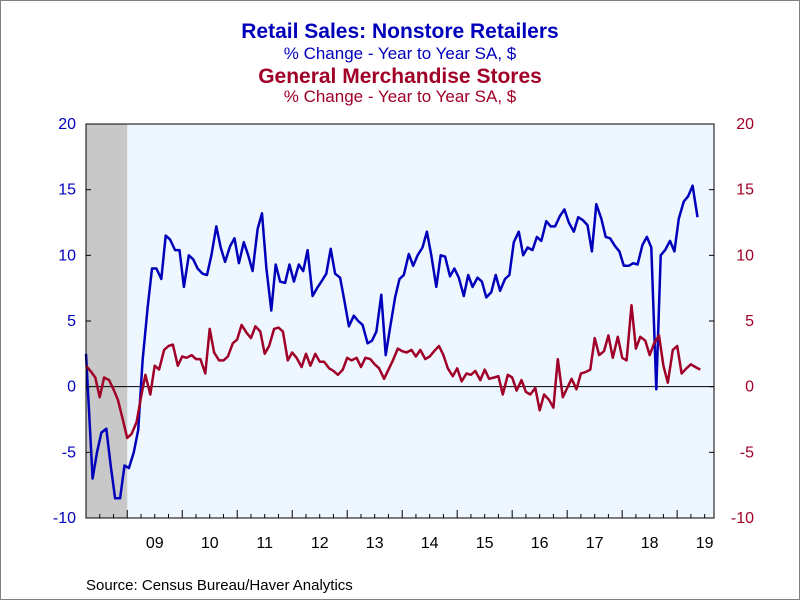 The height and width of the screenshot is (600, 800). Describe the element at coordinates (745, 255) in the screenshot. I see `right-y-tick-label: 10` at that location.